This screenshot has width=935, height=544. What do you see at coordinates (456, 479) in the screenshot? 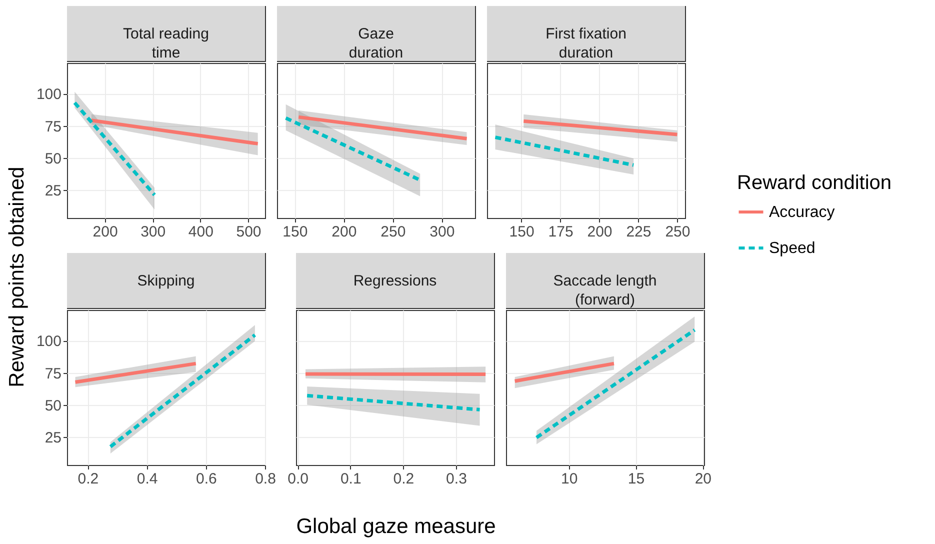
I see `x-tick-label: 0.3` at bounding box center [456, 479].